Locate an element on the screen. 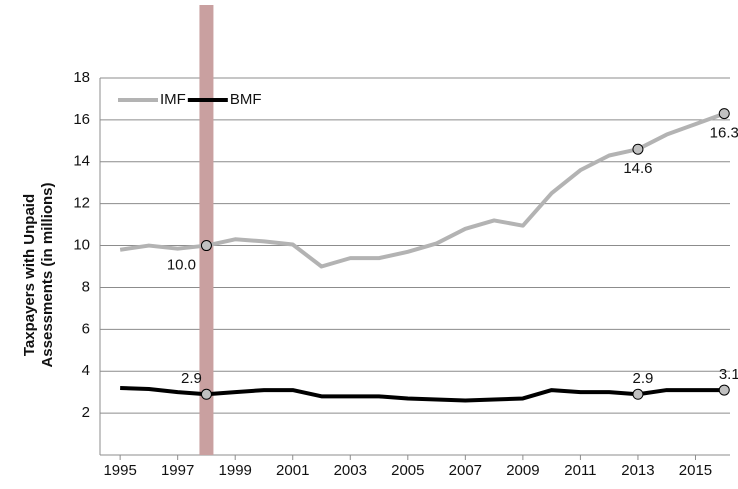 The width and height of the screenshot is (738, 489). highlight-band is located at coordinates (206, 230).